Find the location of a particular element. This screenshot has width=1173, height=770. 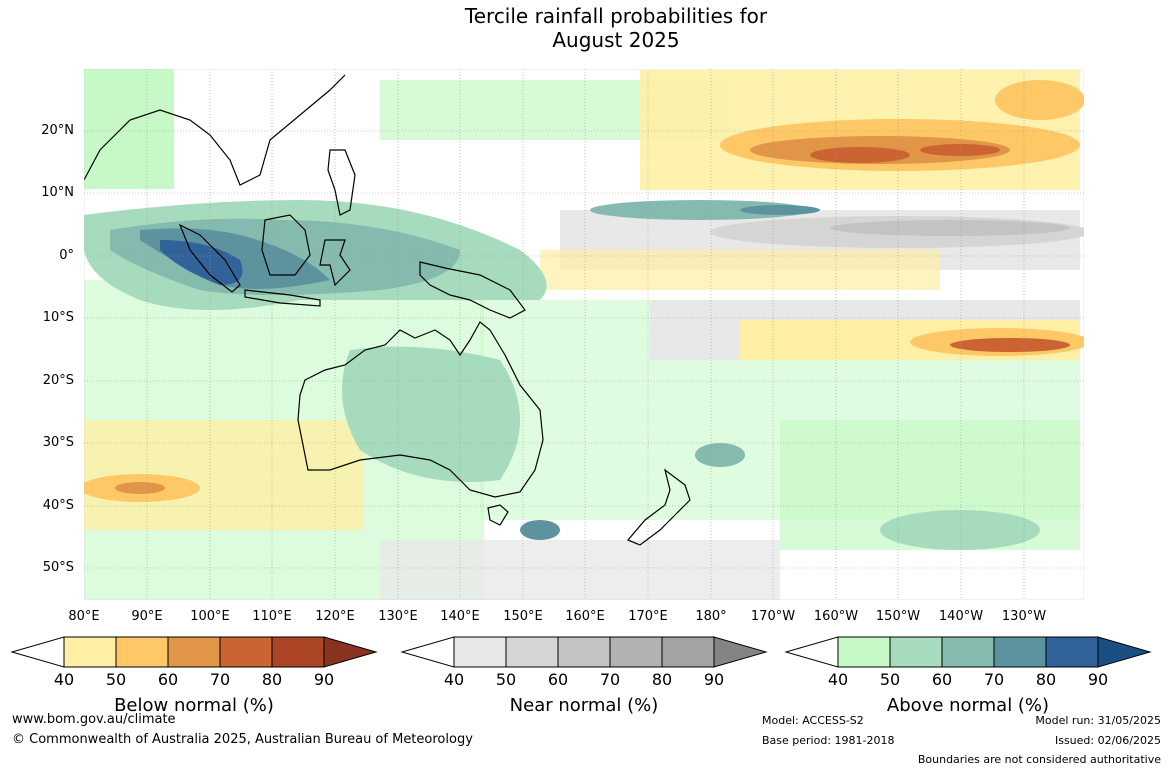

legend-title-above: Above normal (%) is located at coordinates (968, 705).